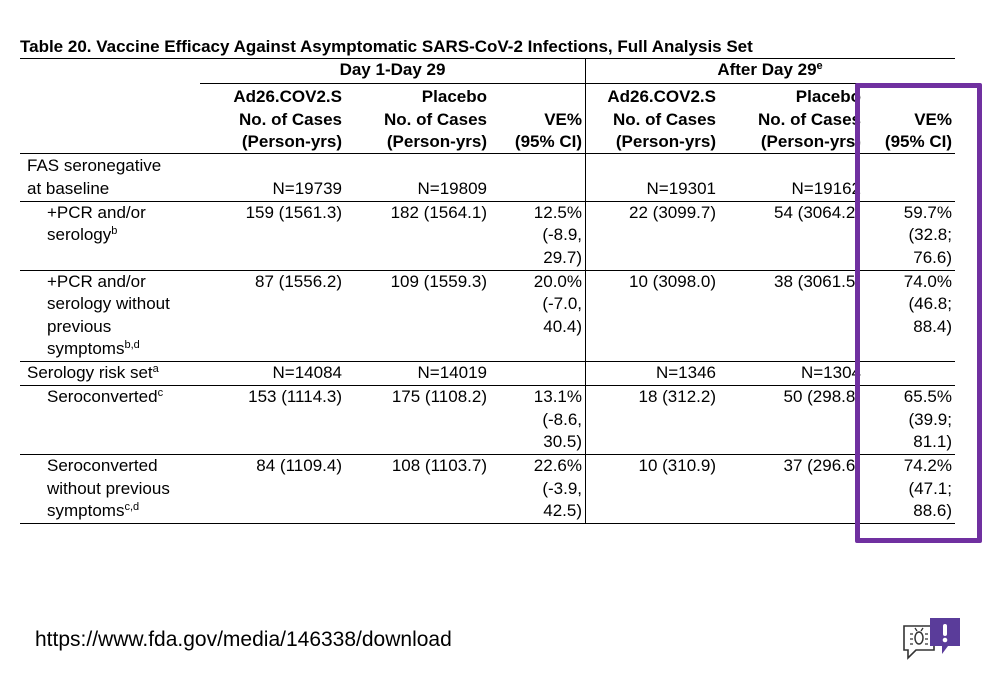 The width and height of the screenshot is (1000, 681). I want to click on cell: N=14084, so click(307, 372).